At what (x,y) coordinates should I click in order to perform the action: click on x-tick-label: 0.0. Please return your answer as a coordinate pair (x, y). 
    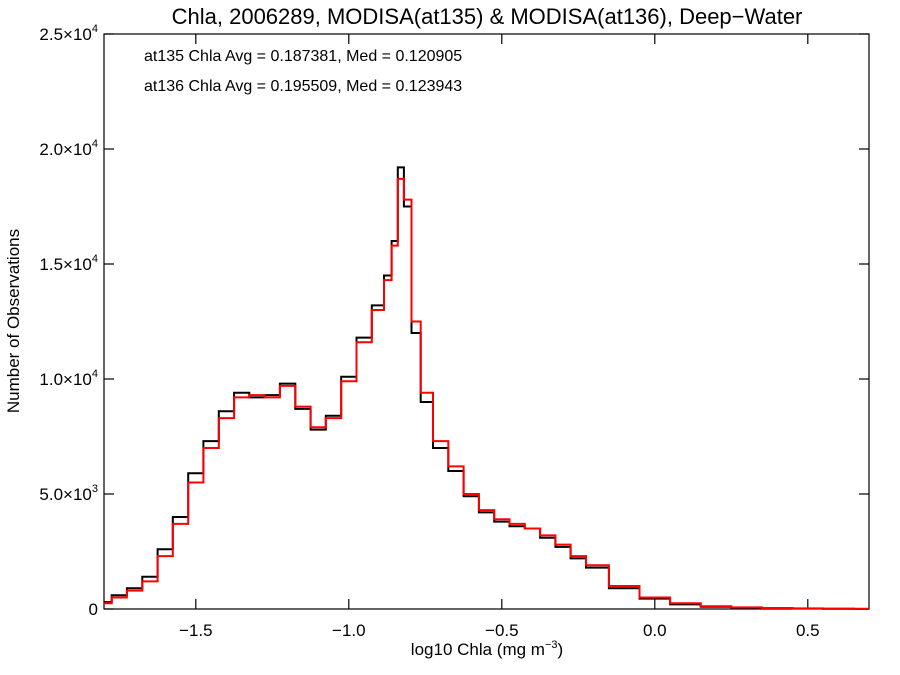
    Looking at the image, I should click on (655, 630).